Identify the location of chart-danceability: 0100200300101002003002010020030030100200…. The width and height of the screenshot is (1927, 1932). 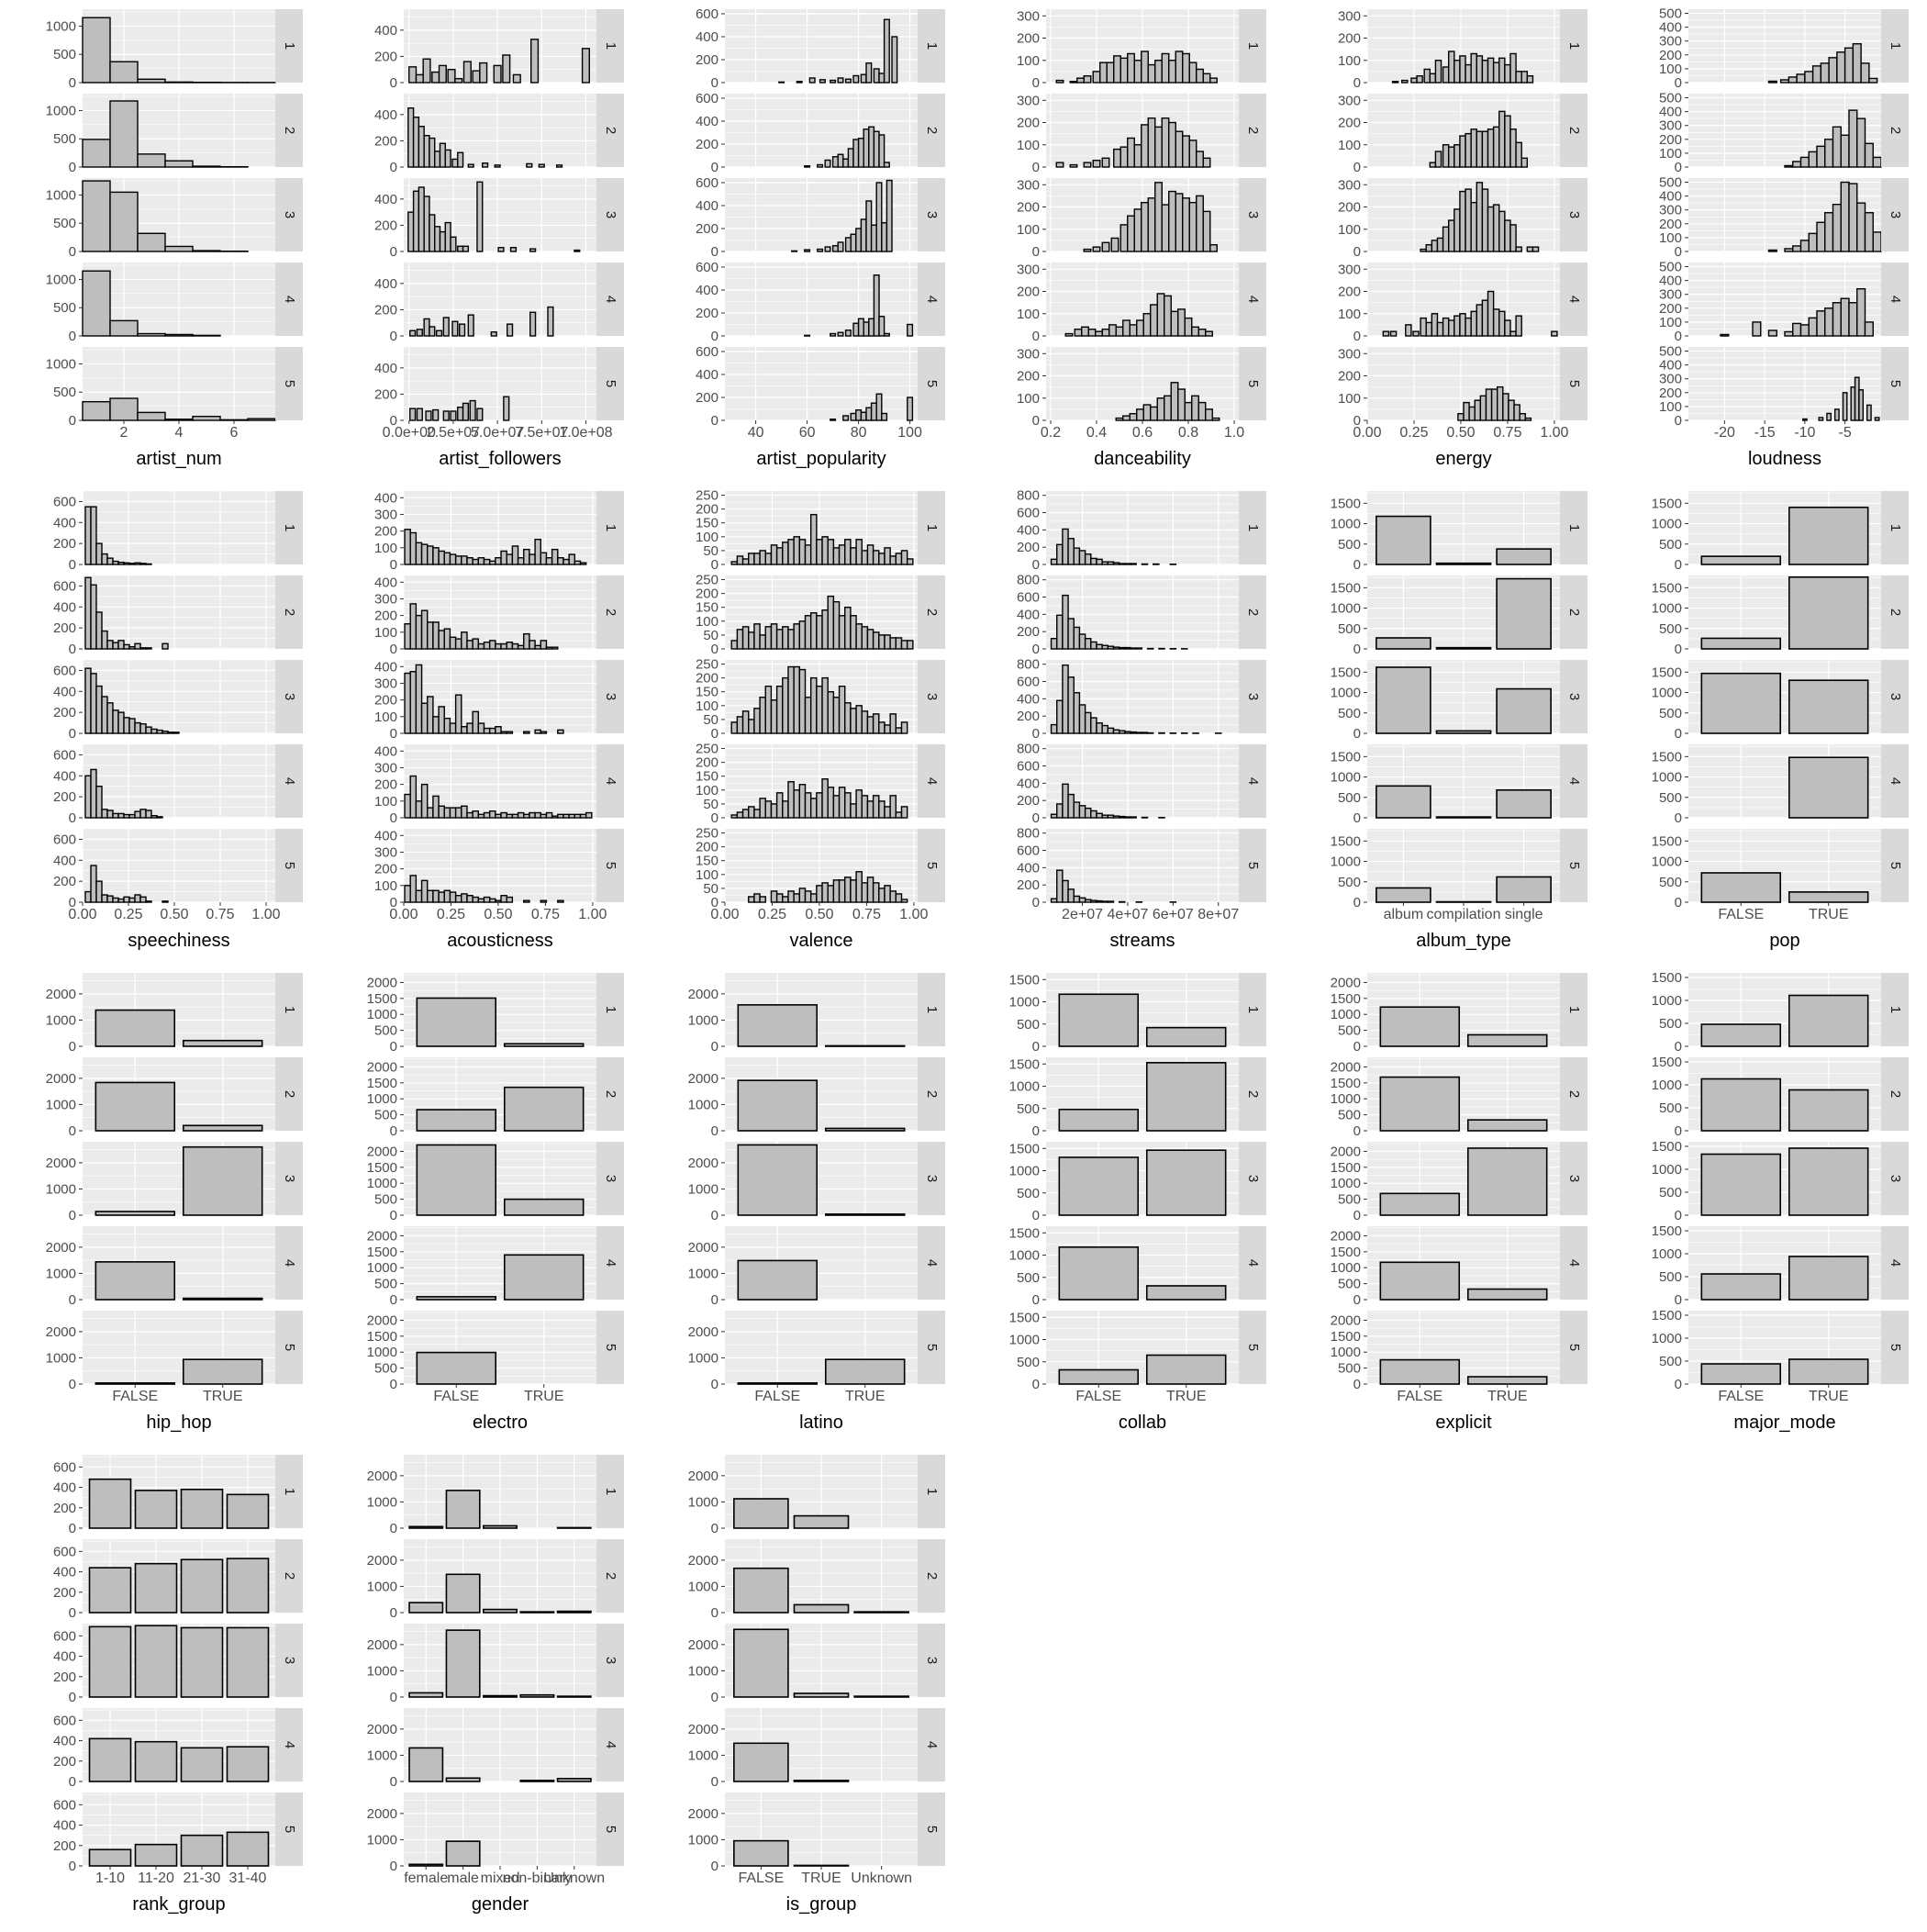
(1141, 238).